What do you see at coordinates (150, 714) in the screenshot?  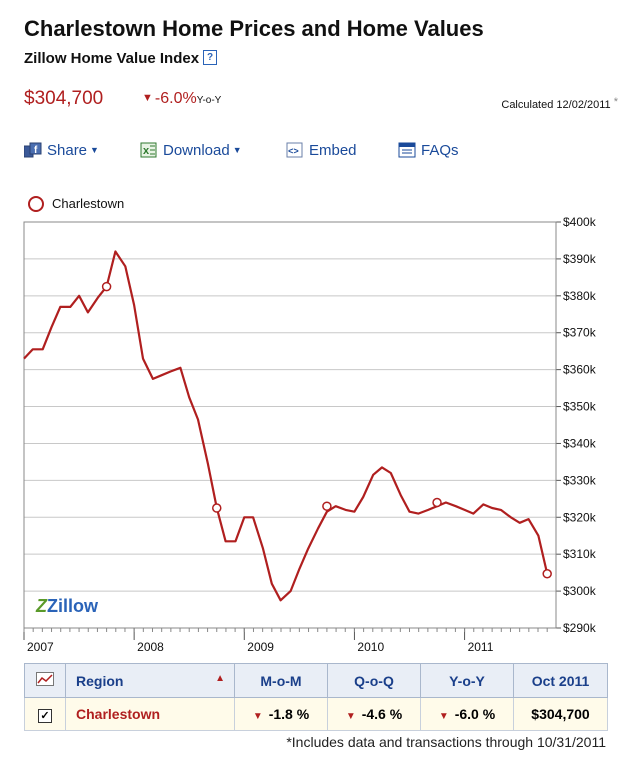 I see `region-cell: Charlestown` at bounding box center [150, 714].